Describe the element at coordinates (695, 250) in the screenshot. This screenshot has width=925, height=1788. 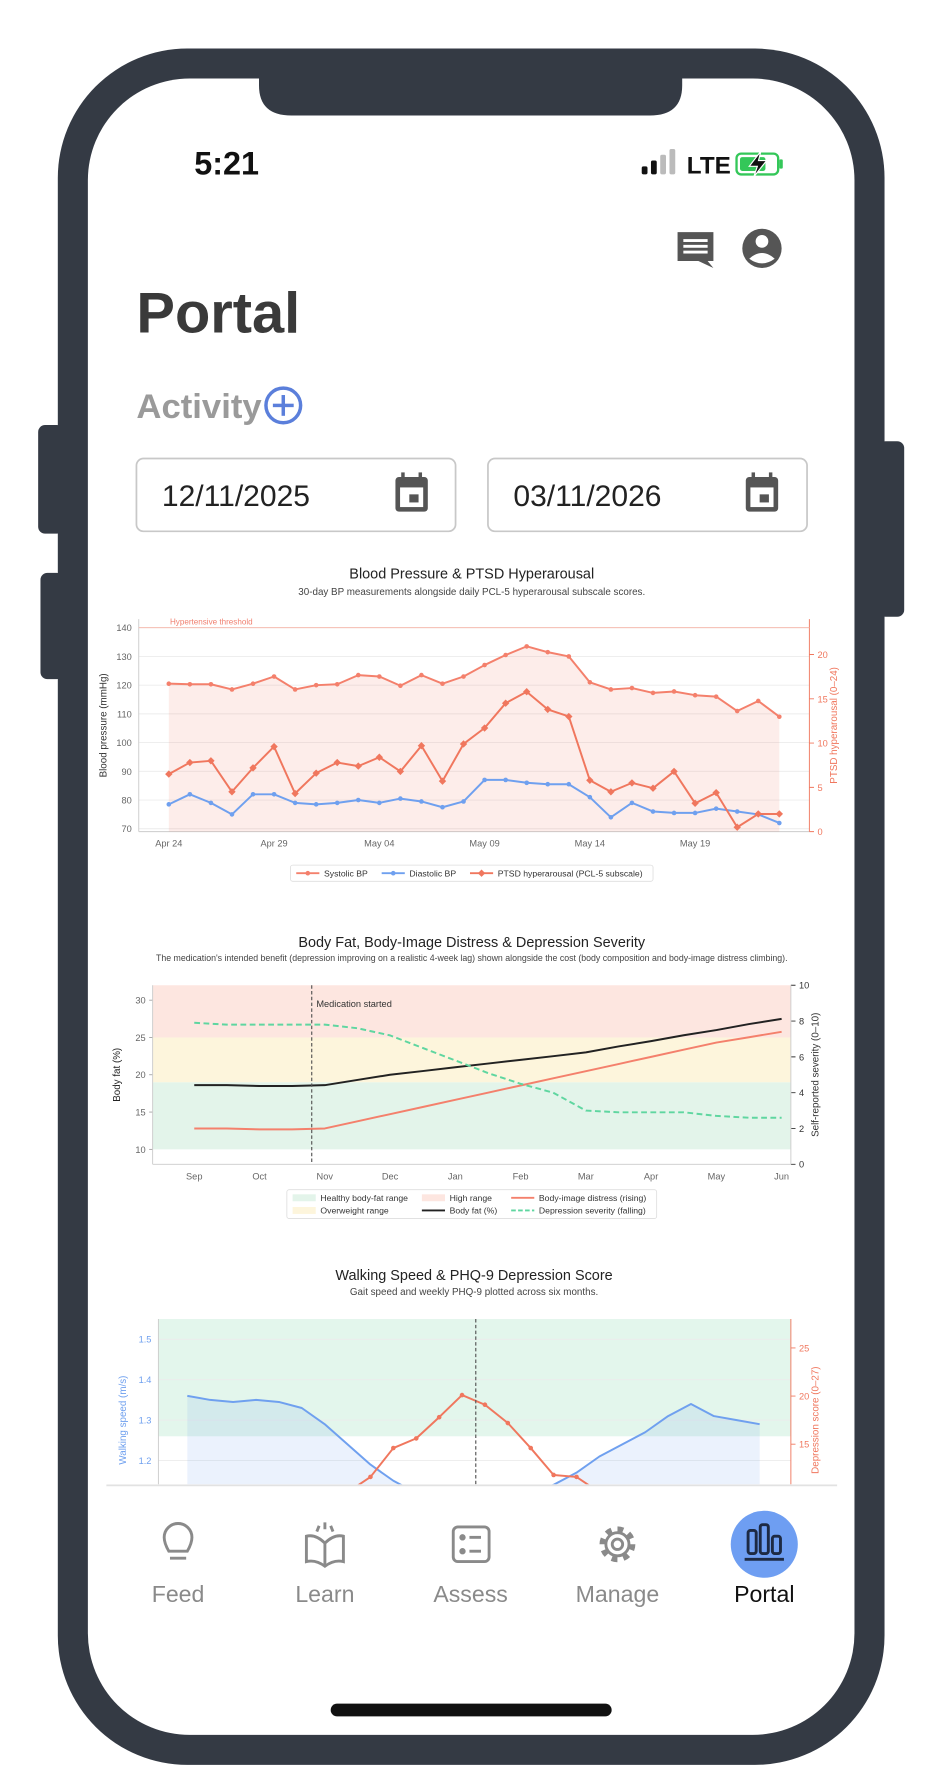
I see `messages-button` at that location.